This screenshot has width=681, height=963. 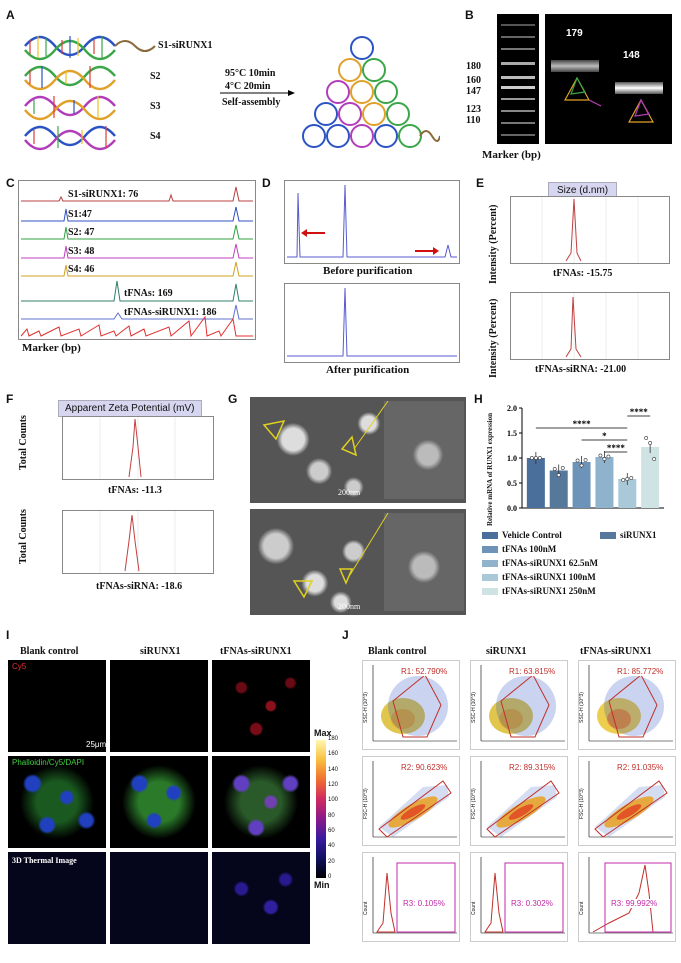 I want to click on thermal-colorbar, so click(x=321, y=809).